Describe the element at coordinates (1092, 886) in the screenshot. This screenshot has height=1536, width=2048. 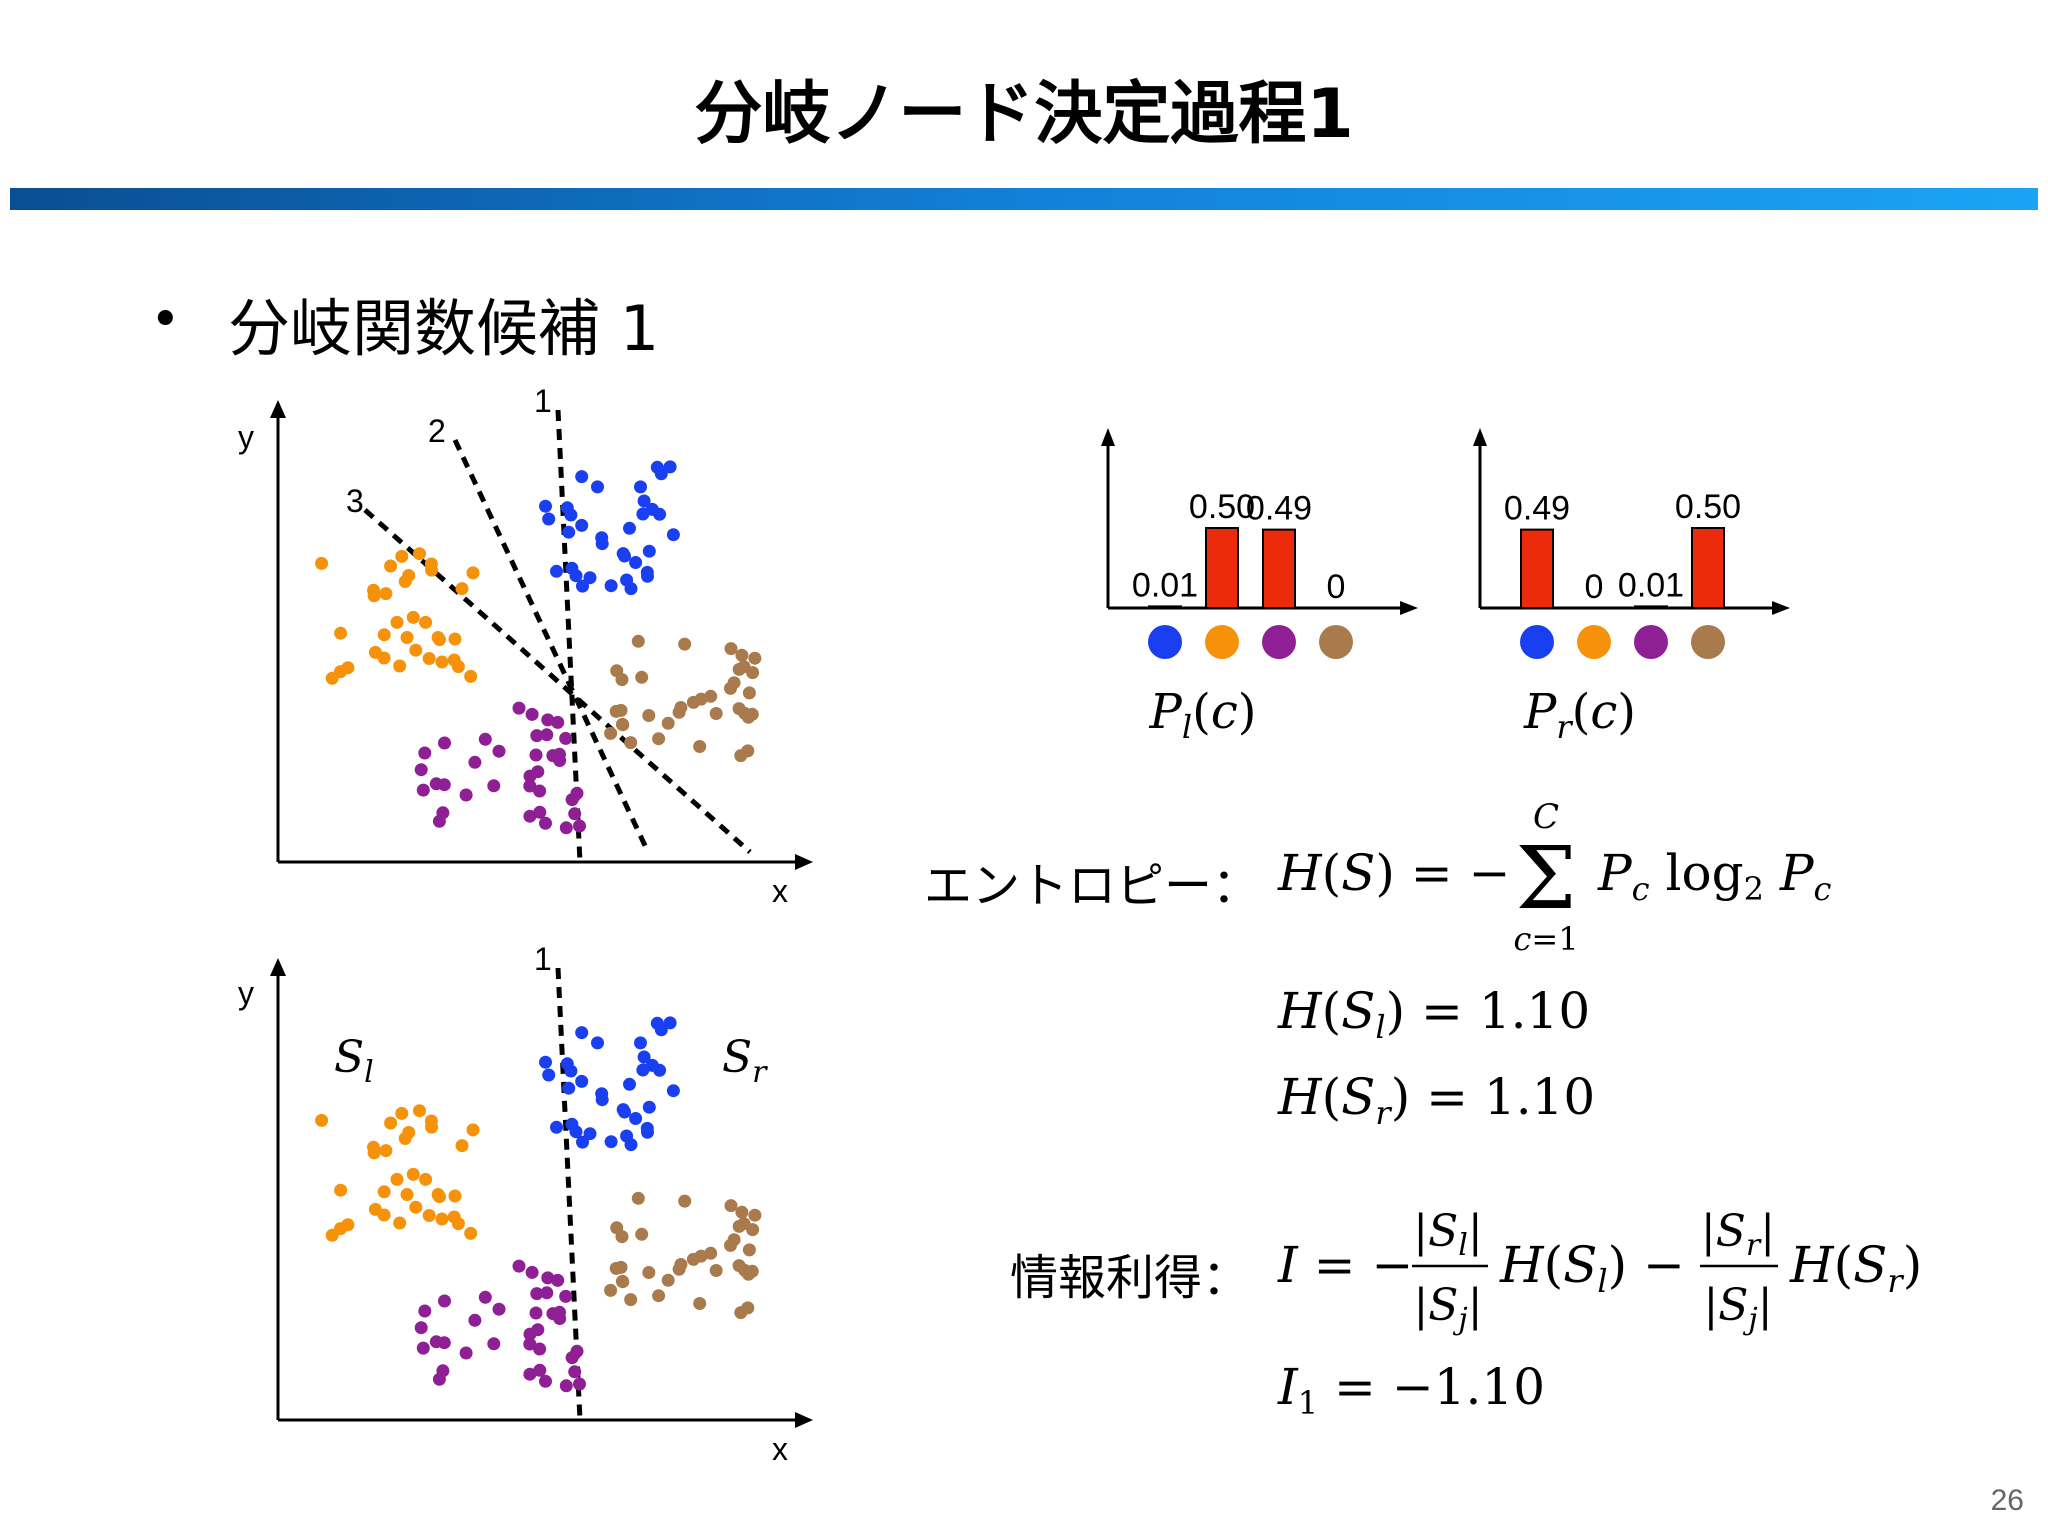
I see `entropy-label: エントロピー：` at that location.